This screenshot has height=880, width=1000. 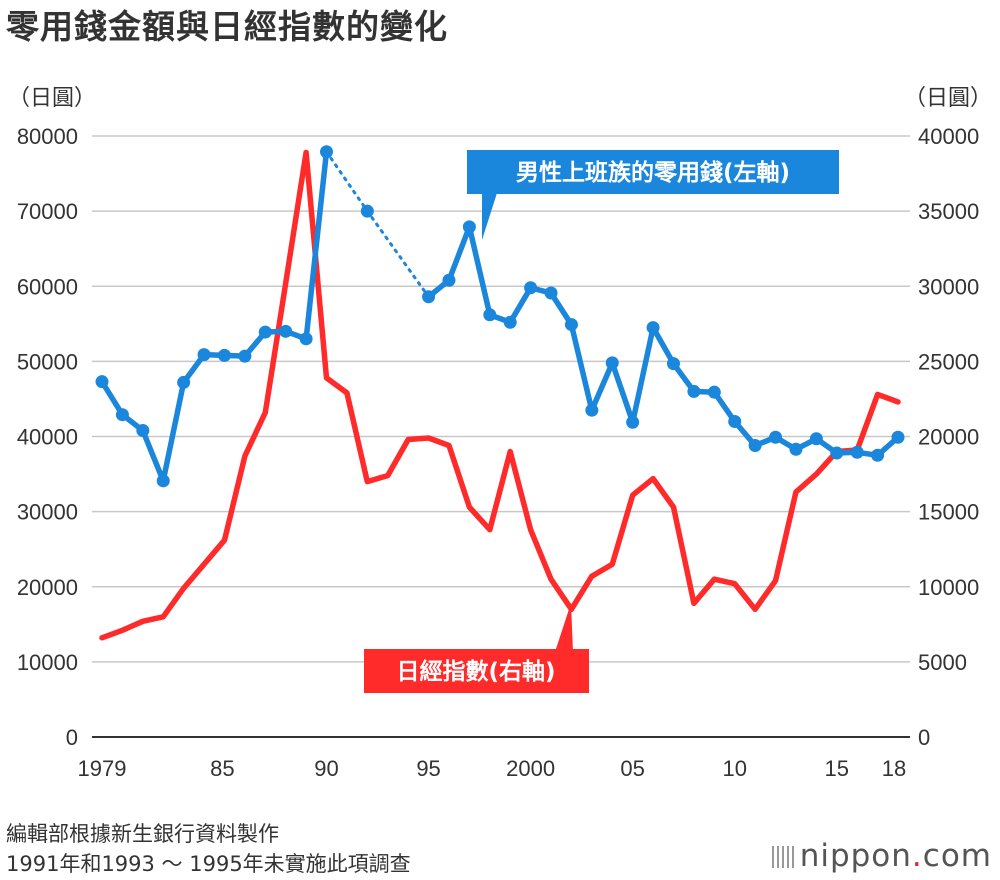 What do you see at coordinates (653, 195) in the screenshot?
I see `legend-allowance: 男性上班族的零用錢(左軸)` at bounding box center [653, 195].